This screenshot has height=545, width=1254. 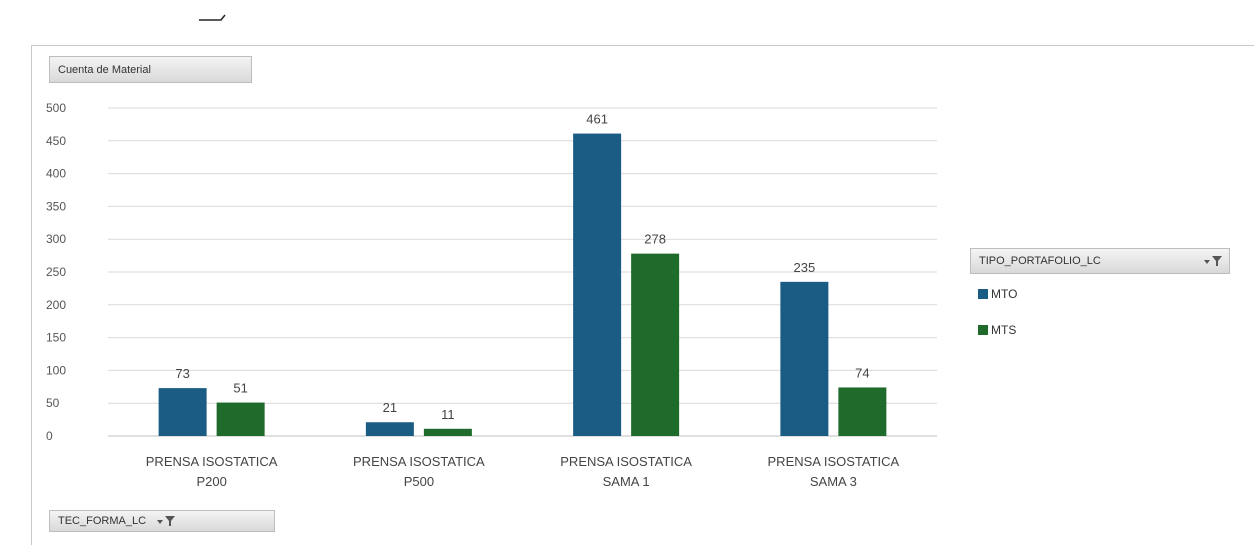 I want to click on y-tick-label: 450, so click(x=56, y=141).